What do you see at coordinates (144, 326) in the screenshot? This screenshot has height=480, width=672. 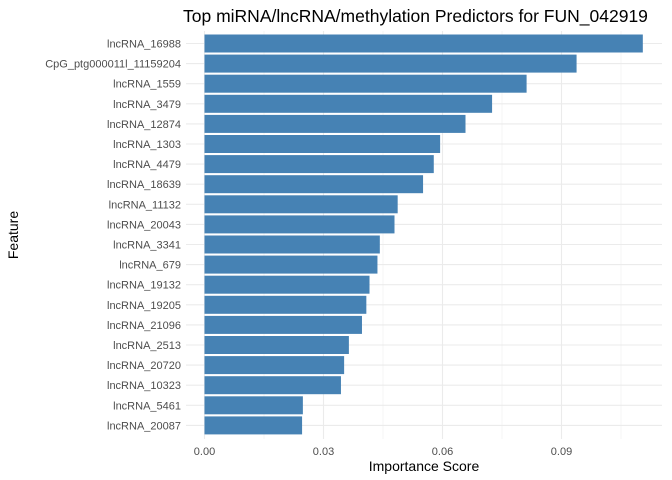 I see `y-tick-label: lncRNA_21096` at bounding box center [144, 326].